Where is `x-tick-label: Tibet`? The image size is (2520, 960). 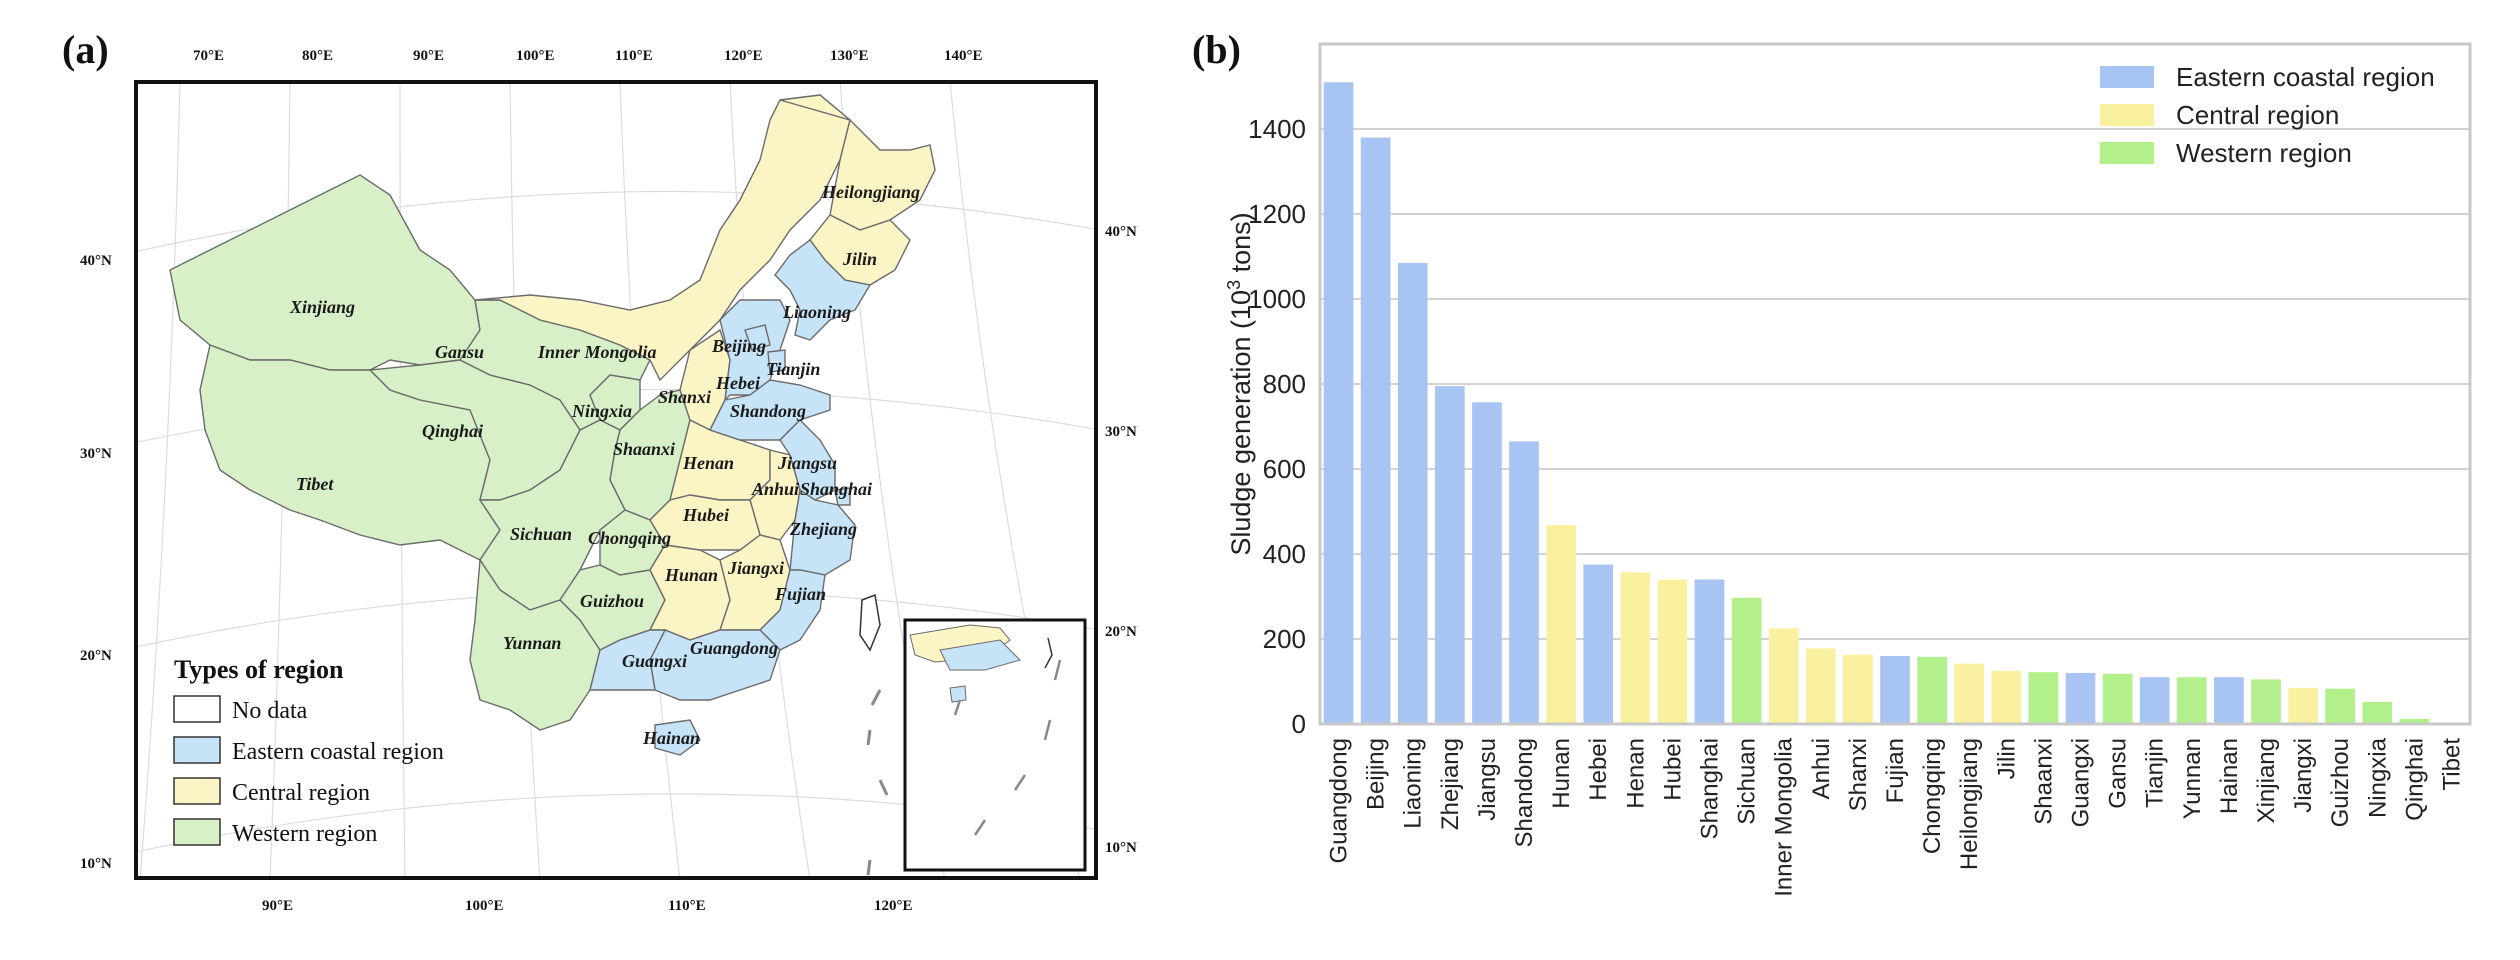
x-tick-label: Tibet is located at coordinates (2451, 764).